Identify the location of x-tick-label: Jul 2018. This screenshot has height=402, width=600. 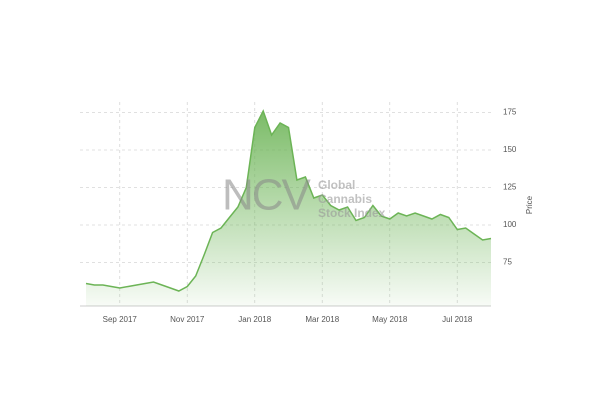
(457, 319).